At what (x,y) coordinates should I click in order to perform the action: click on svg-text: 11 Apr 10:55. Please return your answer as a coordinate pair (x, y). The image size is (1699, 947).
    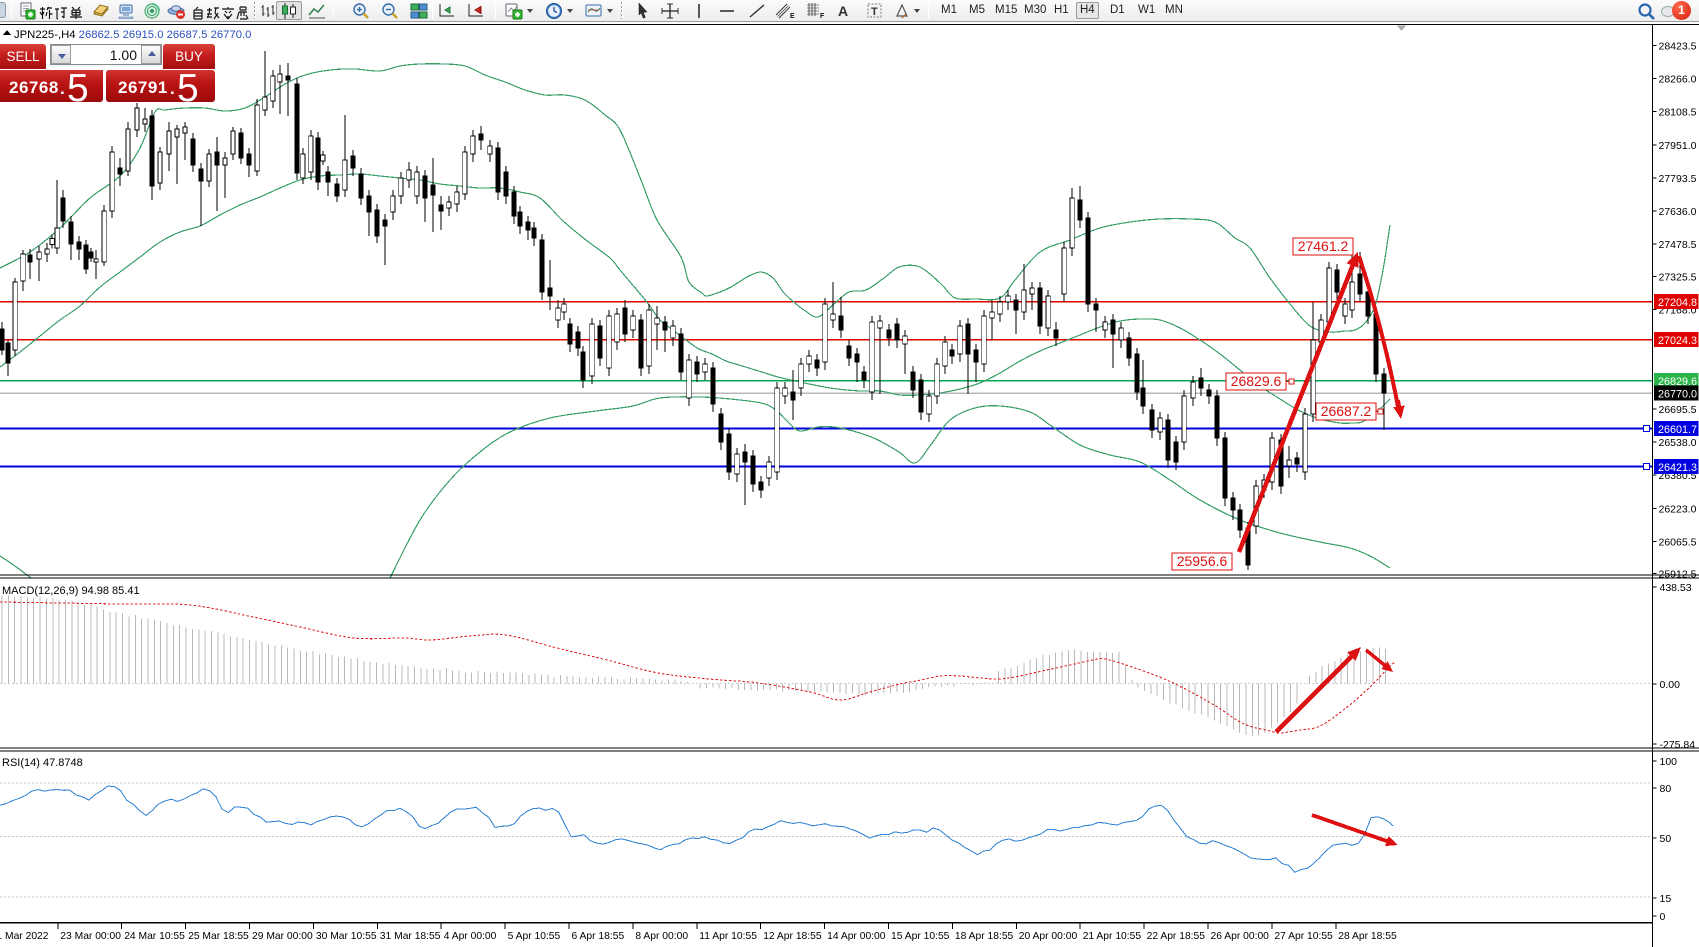
    Looking at the image, I should click on (728, 936).